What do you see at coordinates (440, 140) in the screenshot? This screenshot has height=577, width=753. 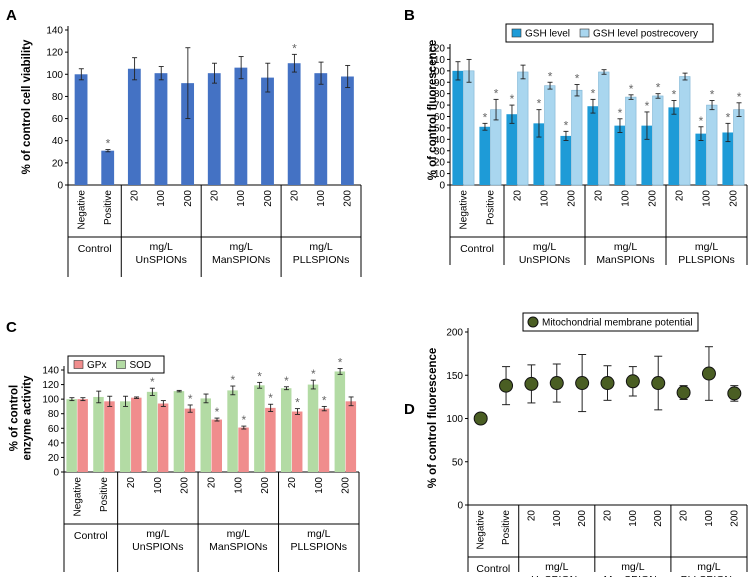 I see `y-tick-label: 40` at bounding box center [440, 140].